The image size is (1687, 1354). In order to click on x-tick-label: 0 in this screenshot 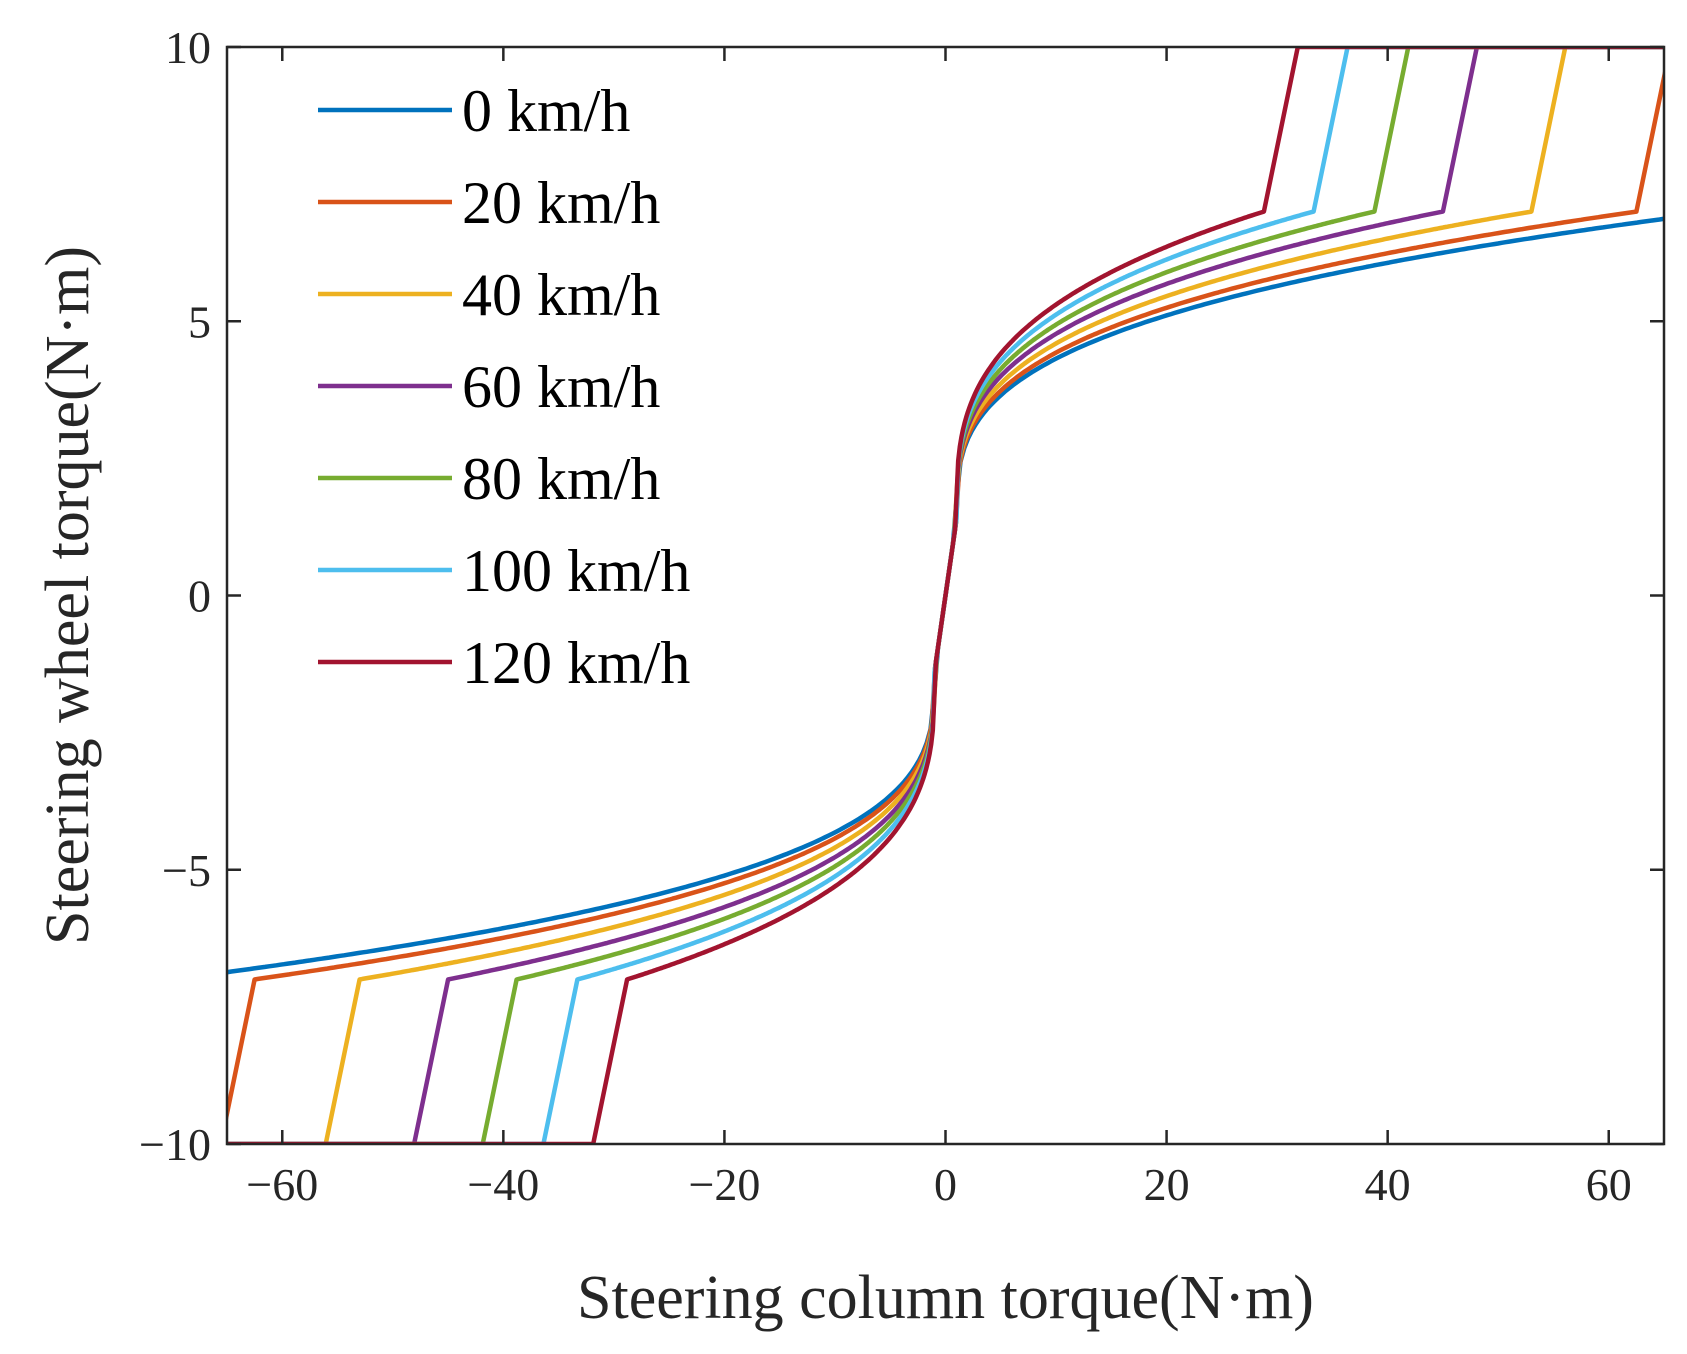, I will do `click(945, 1184)`.